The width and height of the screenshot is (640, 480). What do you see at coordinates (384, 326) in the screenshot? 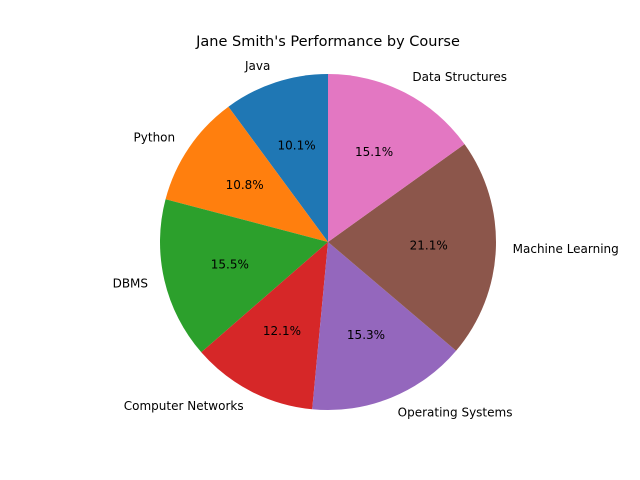
I see `pie-slice-operating-systems` at bounding box center [384, 326].